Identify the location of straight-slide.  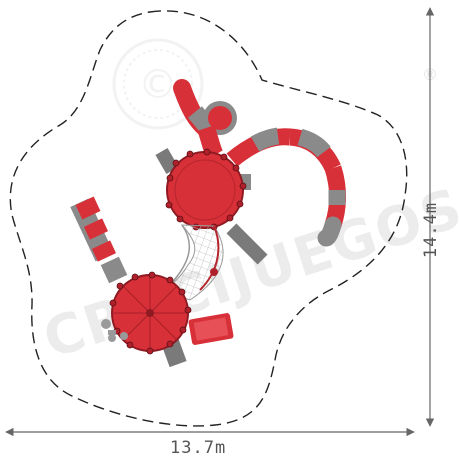
(211, 329).